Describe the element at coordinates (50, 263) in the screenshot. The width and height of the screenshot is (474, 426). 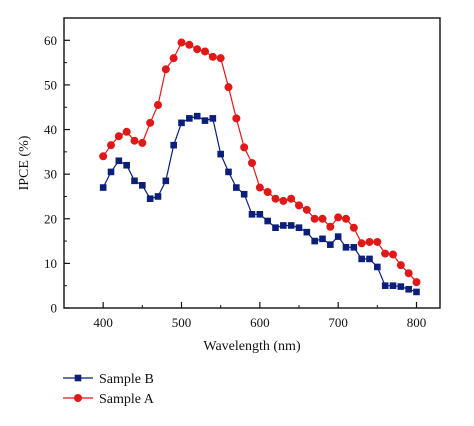
I see `y-tick-label: 10` at that location.